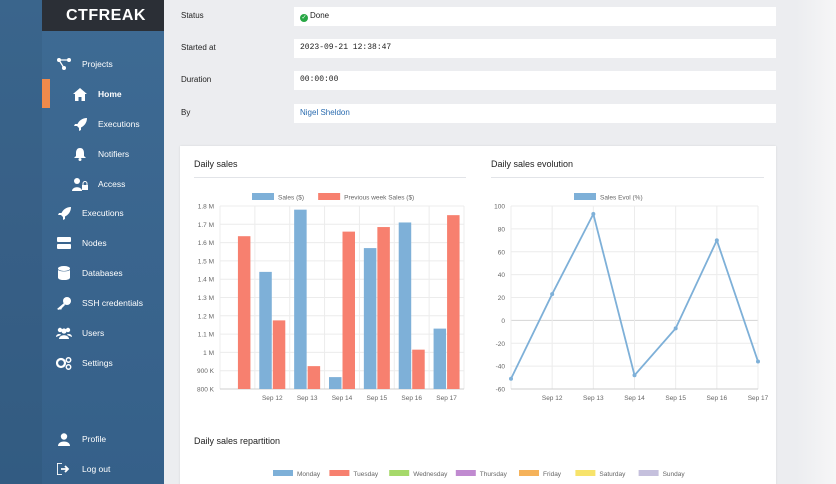 The height and width of the screenshot is (484, 836). What do you see at coordinates (206, 371) in the screenshot?
I see `y-tick-label: 900 K` at bounding box center [206, 371].